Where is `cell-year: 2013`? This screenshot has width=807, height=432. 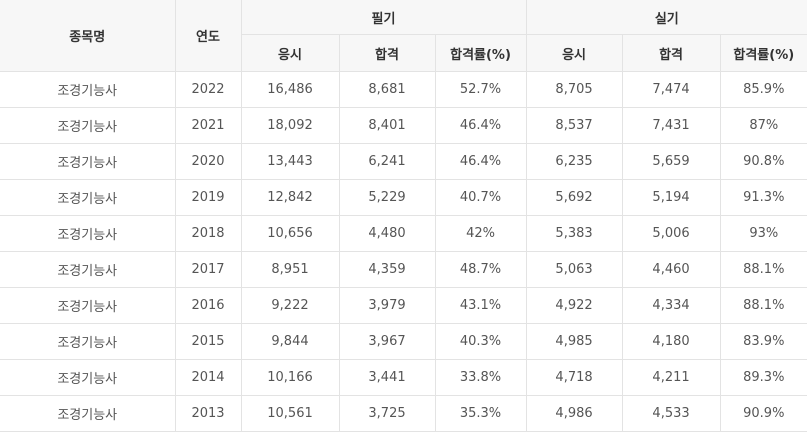 cell-year: 2013 is located at coordinates (208, 413).